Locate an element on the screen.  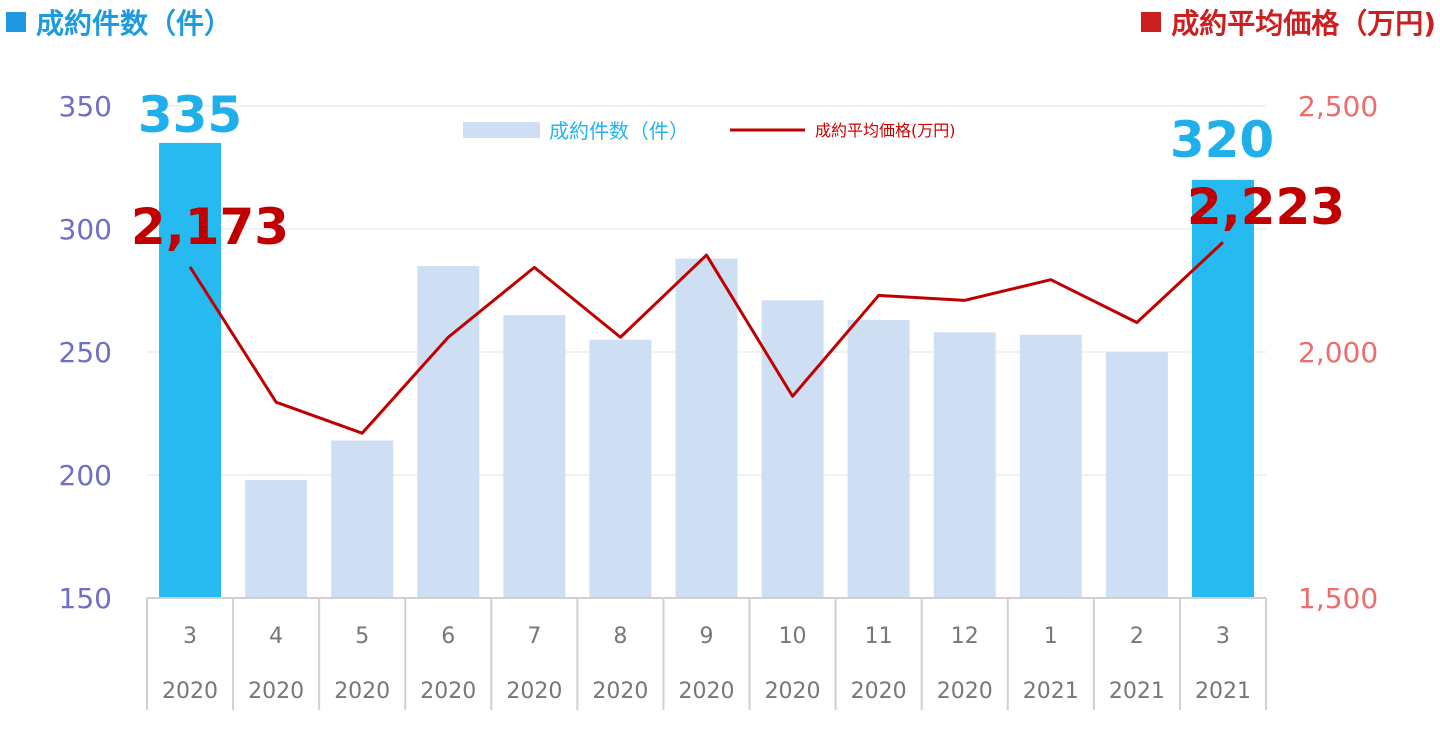
right-tick-label: 2,000 is located at coordinates (1338, 352).